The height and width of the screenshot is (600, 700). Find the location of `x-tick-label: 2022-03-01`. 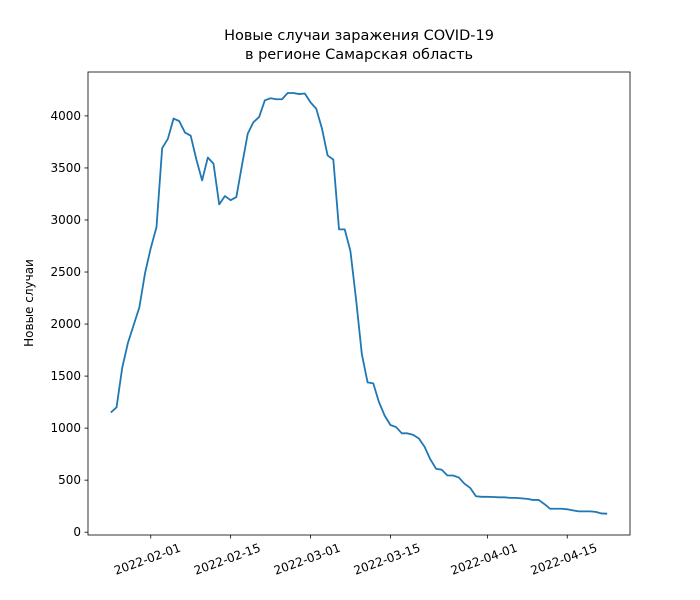

x-tick-label: 2022-03-01 is located at coordinates (307, 559).